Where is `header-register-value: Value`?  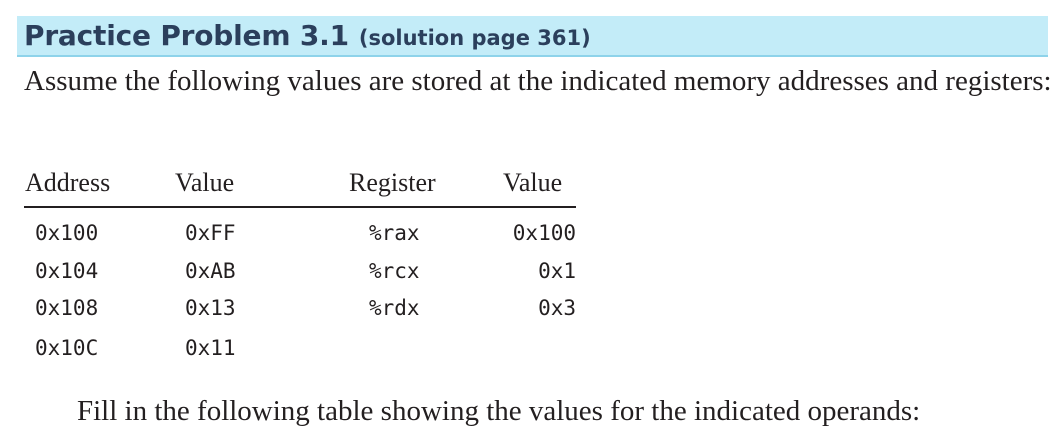 header-register-value: Value is located at coordinates (533, 182).